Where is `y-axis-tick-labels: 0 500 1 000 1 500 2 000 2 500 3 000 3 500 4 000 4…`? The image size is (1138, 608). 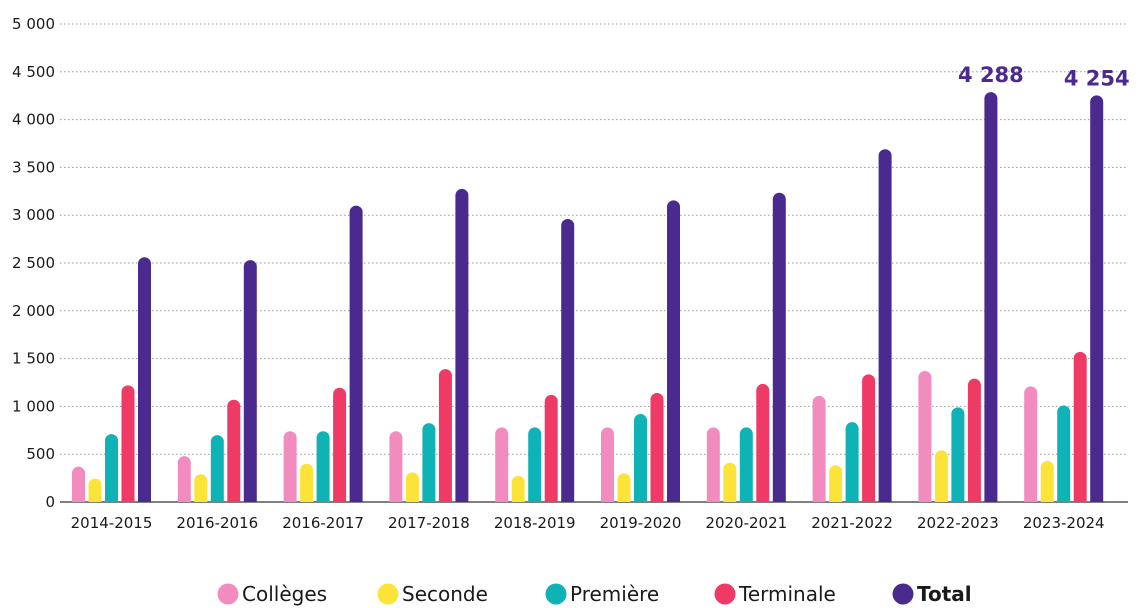 y-axis-tick-labels: 0 500 1 000 1 500 2 000 2 500 3 000 3 500 4 000 4… is located at coordinates (33, 263).